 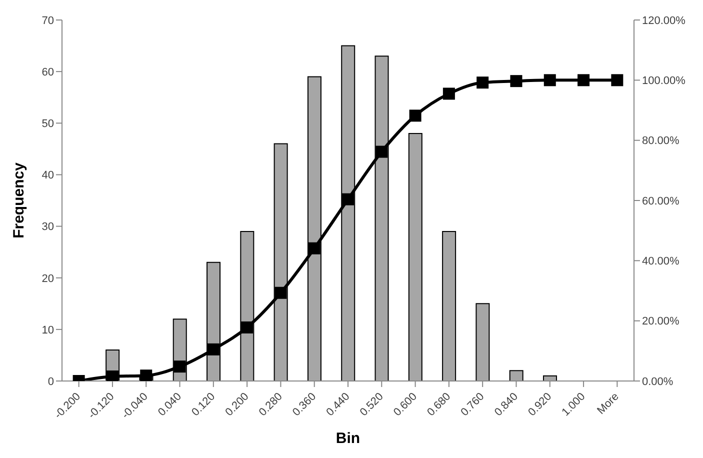 I want to click on y-tick-label: 50, so click(x=48, y=124).